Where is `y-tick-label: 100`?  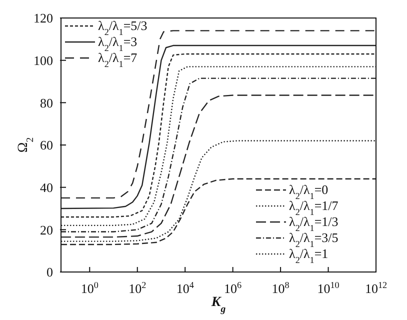 y-tick-label: 100 is located at coordinates (43, 60).